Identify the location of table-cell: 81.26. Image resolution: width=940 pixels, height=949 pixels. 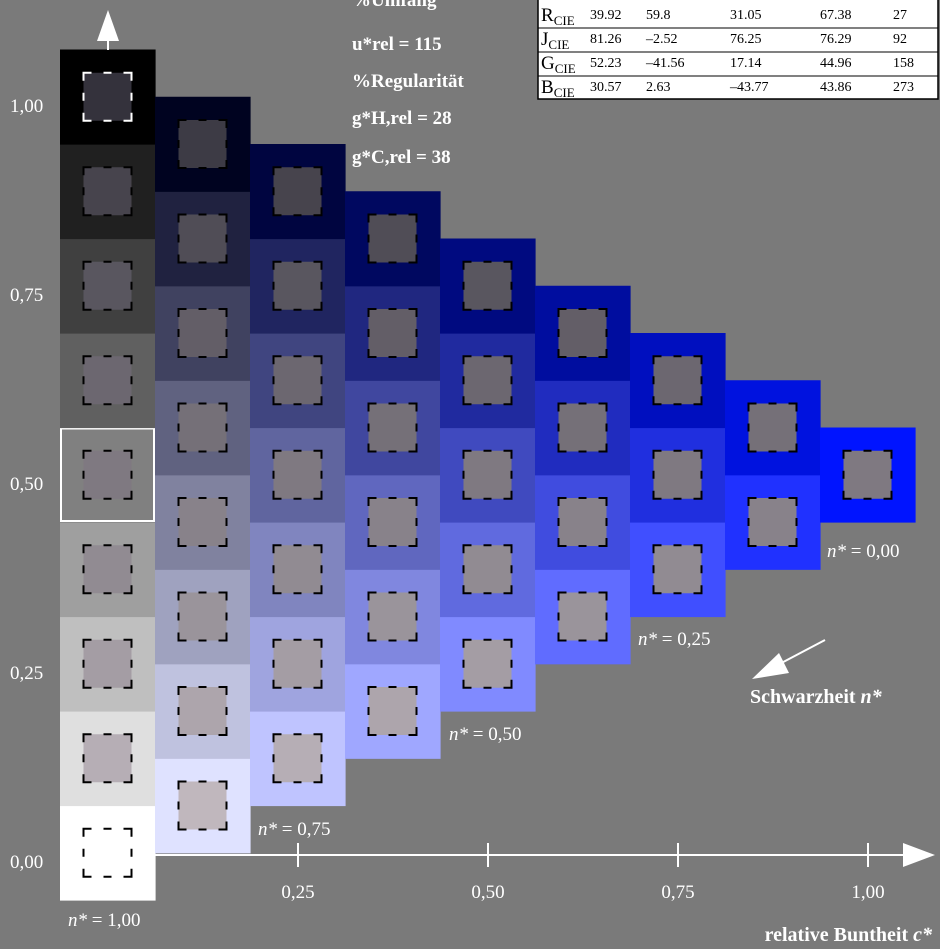
(606, 39).